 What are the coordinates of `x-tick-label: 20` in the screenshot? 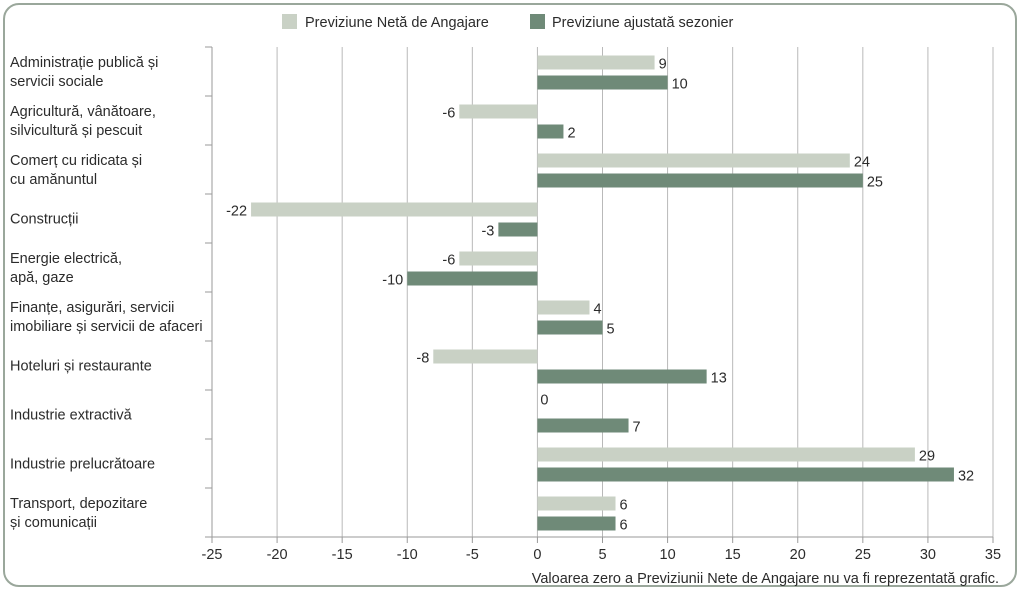 It's located at (798, 555).